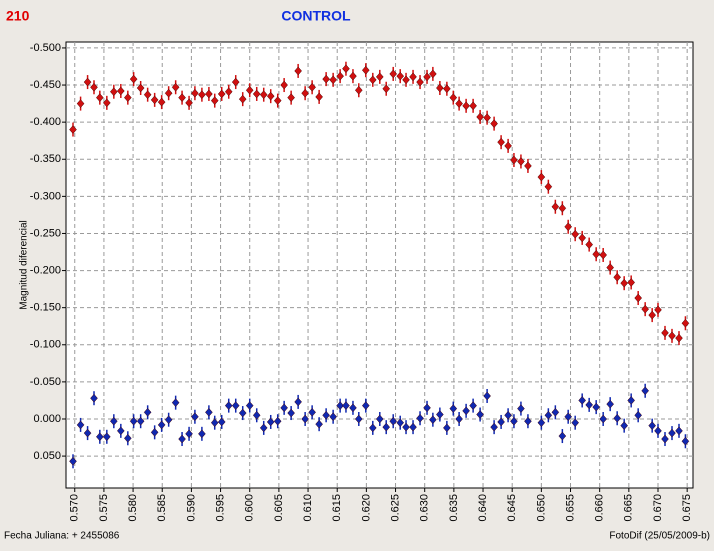  What do you see at coordinates (279, 508) in the screenshot?
I see `x-tick-label: 0.605` at bounding box center [279, 508].